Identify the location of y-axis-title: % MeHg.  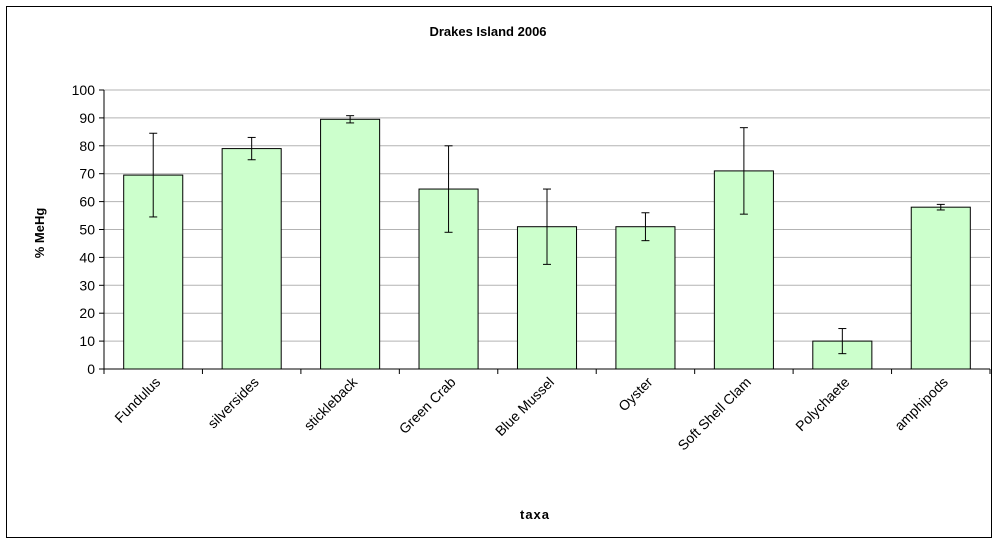
(39, 233).